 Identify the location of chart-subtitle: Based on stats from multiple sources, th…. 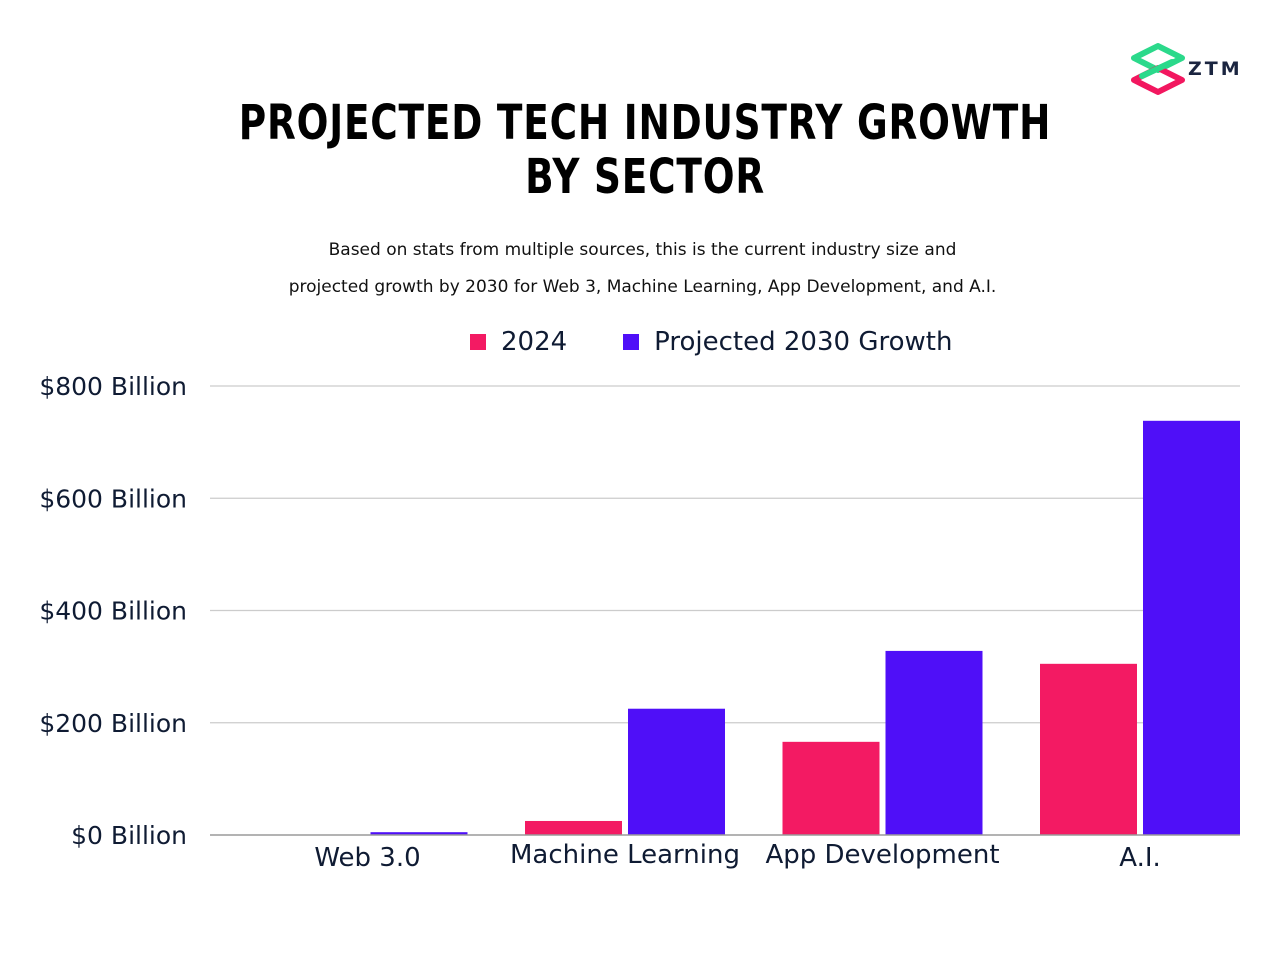
(642, 269).